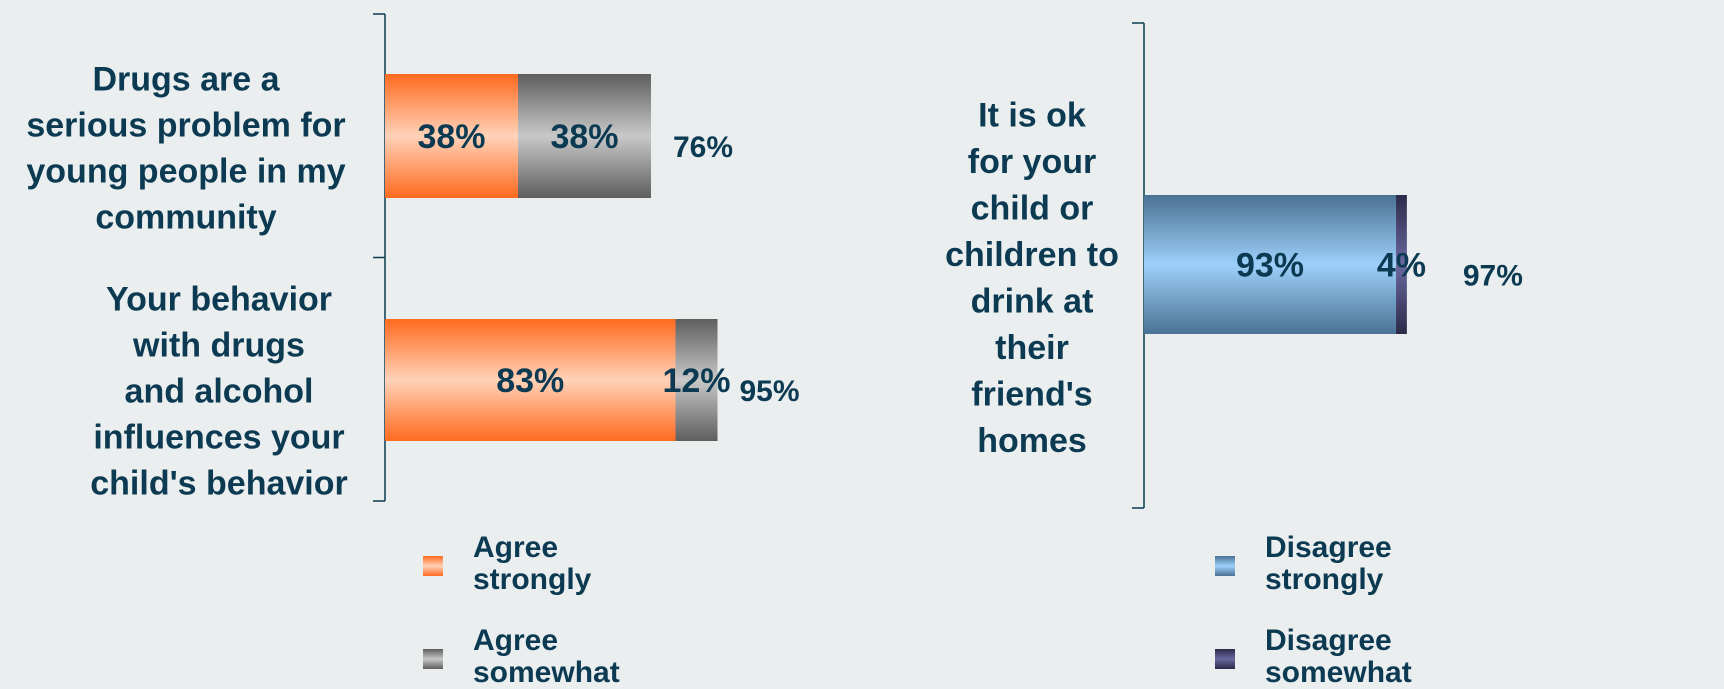  I want to click on legend-label: Agree somewhat, so click(546, 656).